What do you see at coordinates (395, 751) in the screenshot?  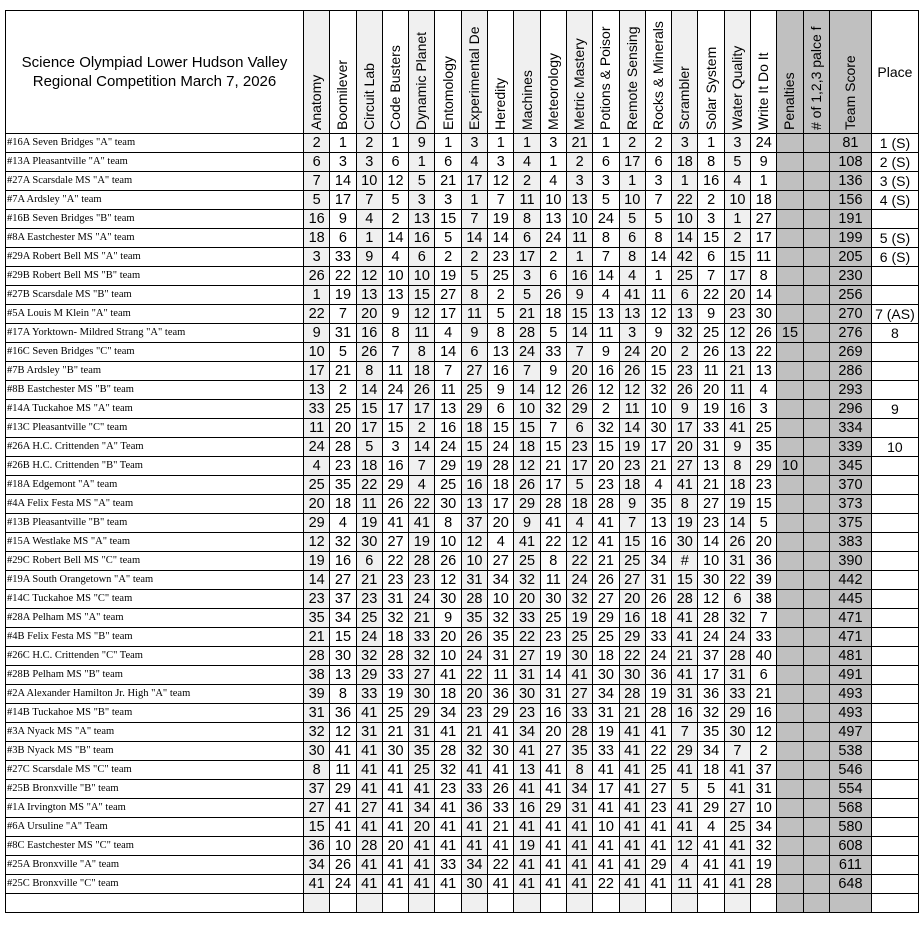 I see `score-code-busters: 30` at bounding box center [395, 751].